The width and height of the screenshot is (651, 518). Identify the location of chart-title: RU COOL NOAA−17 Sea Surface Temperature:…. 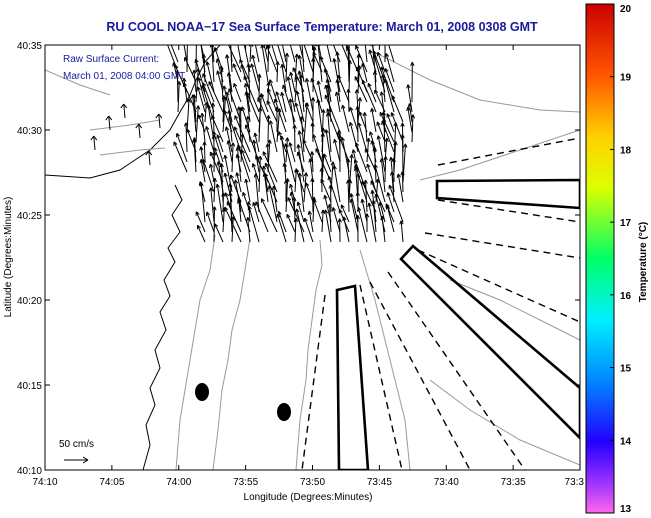
(322, 27).